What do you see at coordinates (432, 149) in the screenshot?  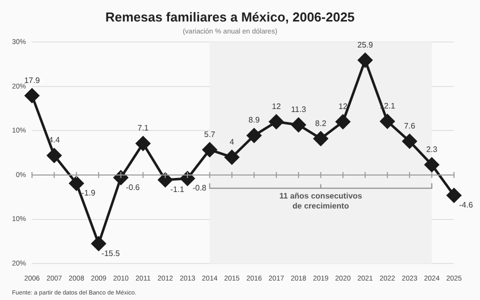 I see `data-label: 2.3` at bounding box center [432, 149].